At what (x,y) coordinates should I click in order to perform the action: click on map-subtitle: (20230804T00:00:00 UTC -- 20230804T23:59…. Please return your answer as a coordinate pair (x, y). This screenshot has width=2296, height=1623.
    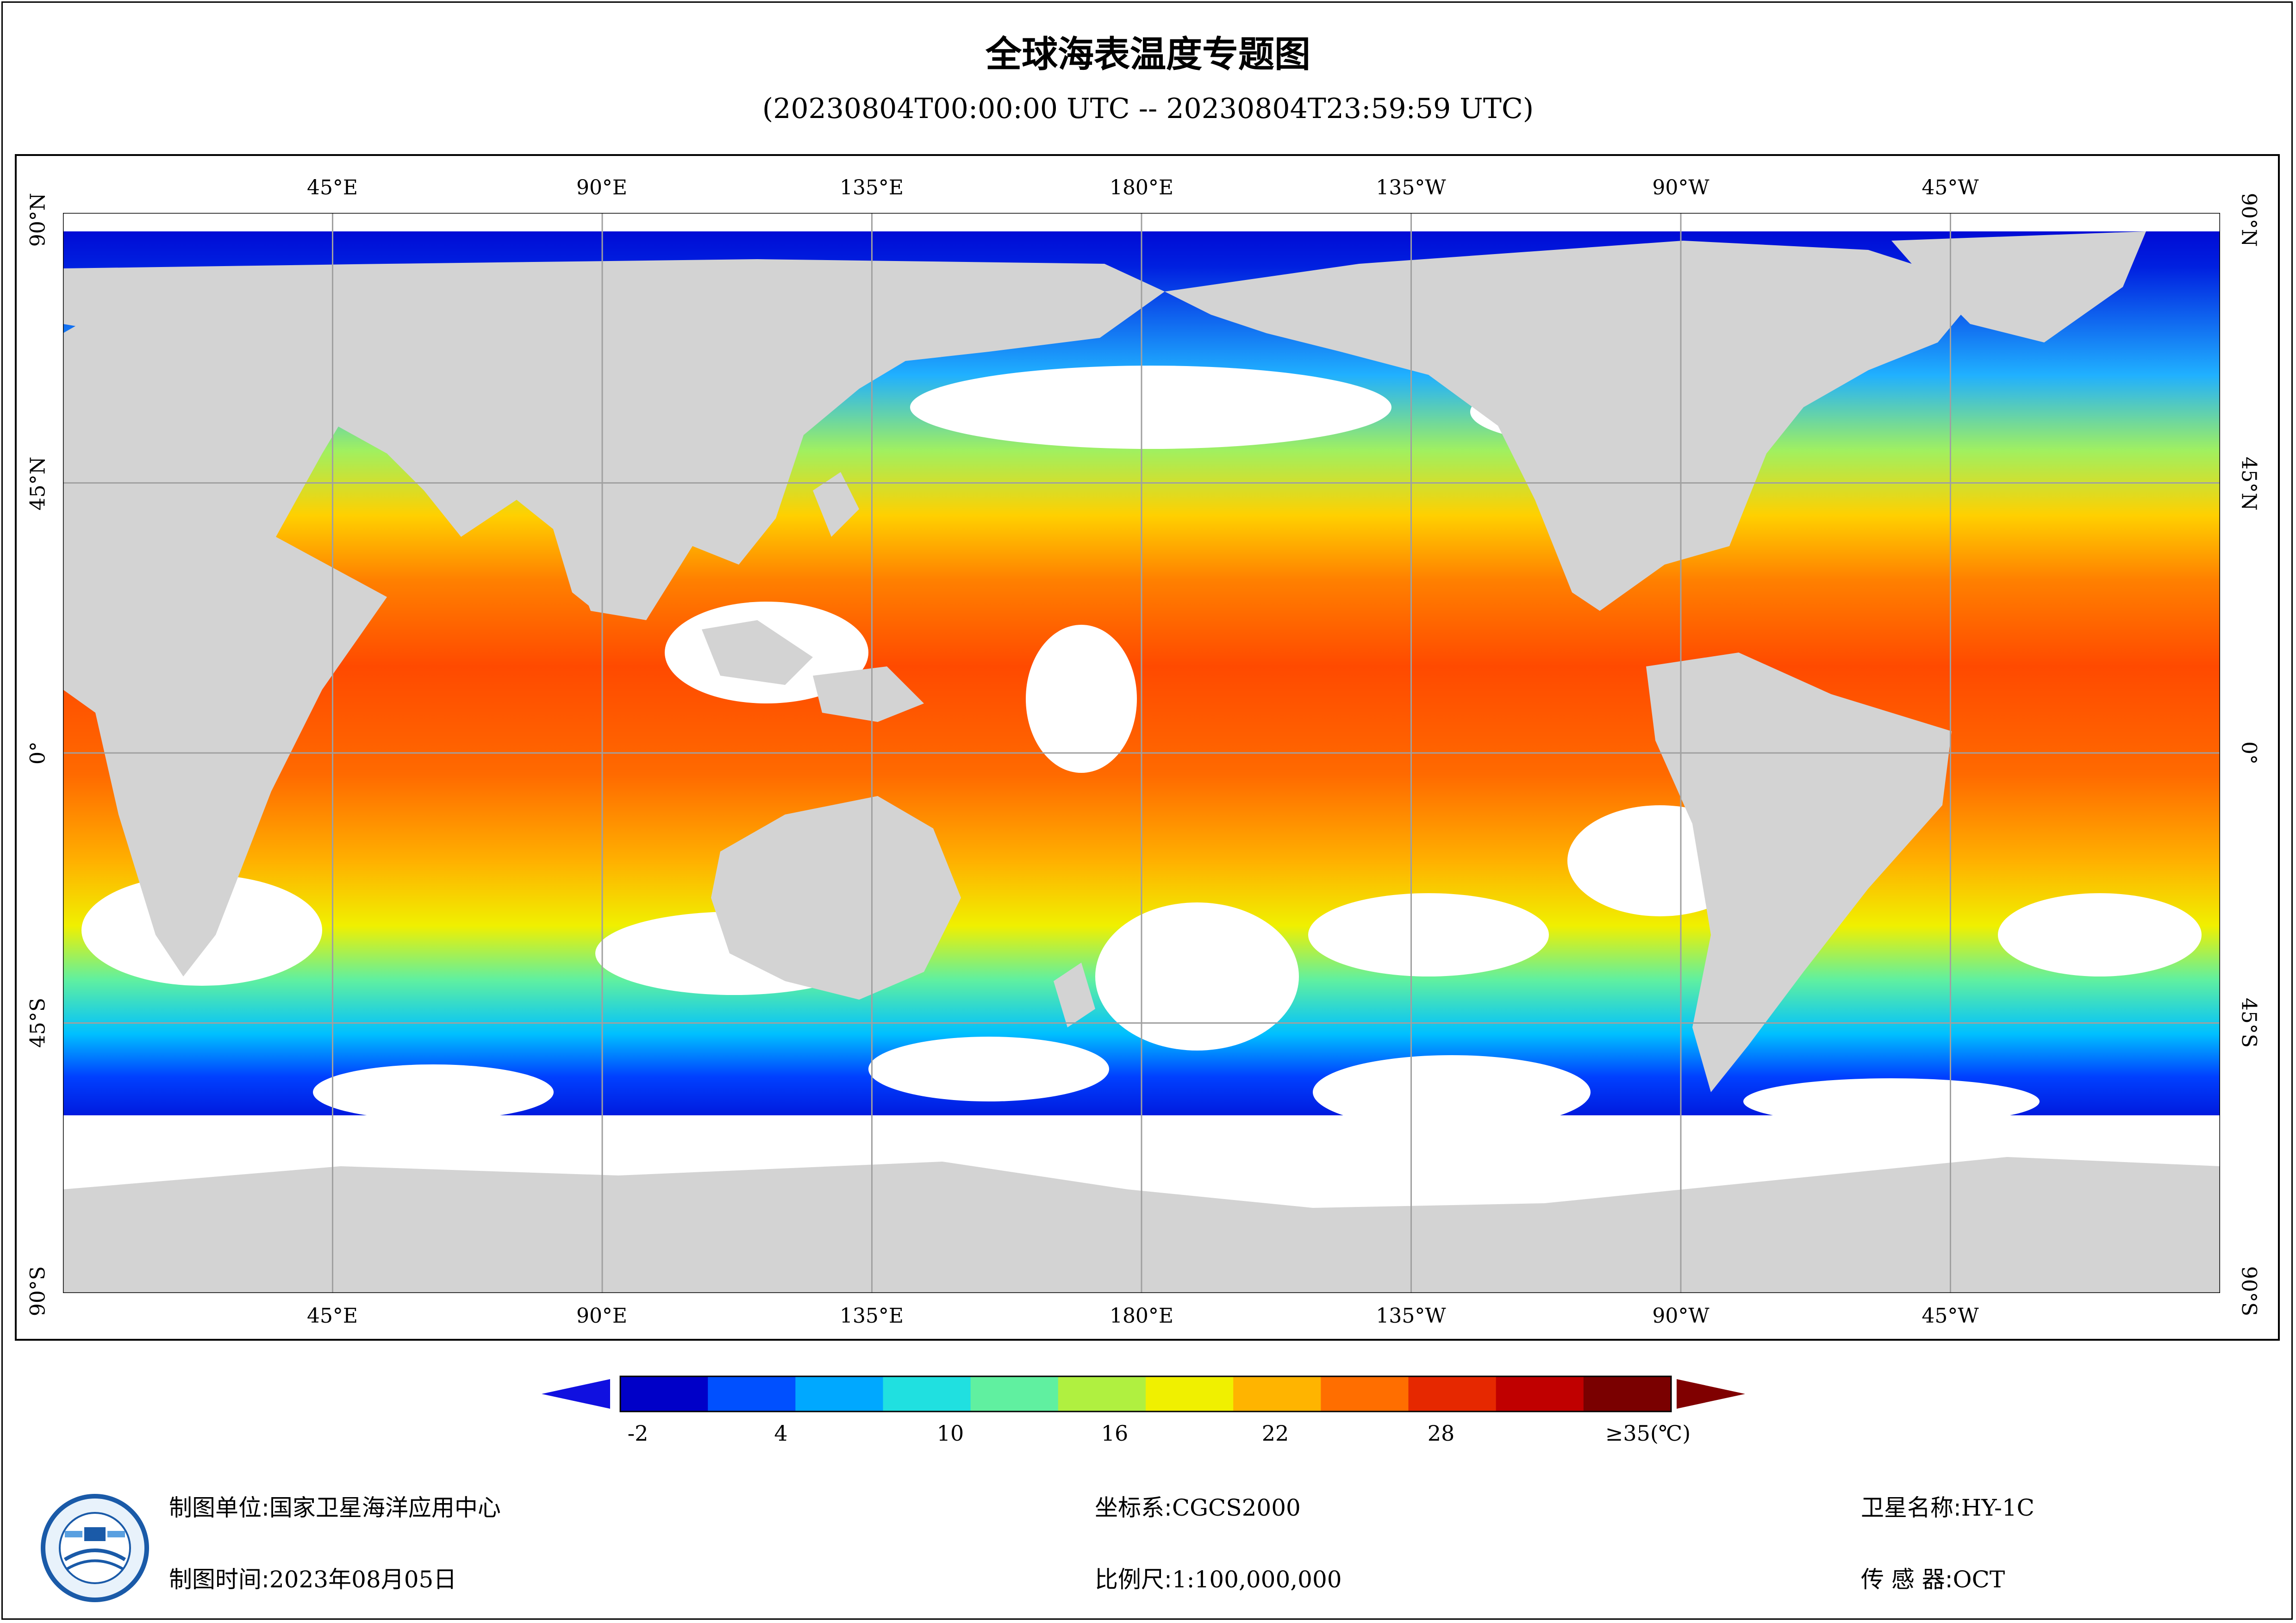
    Looking at the image, I should click on (1148, 109).